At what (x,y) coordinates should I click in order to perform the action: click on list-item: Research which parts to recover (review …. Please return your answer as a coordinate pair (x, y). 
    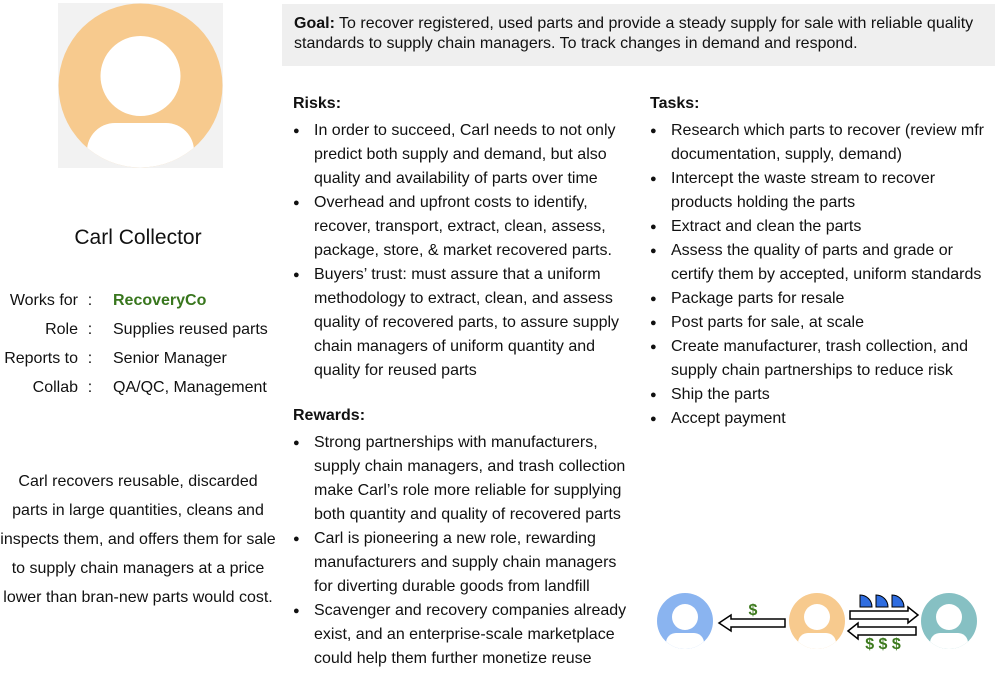
    Looking at the image, I should click on (822, 143).